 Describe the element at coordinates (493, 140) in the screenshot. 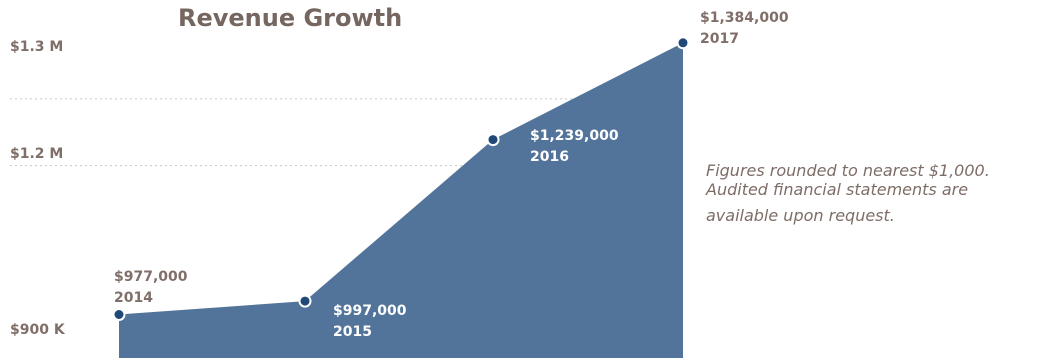

I see `data-point-2016` at that location.